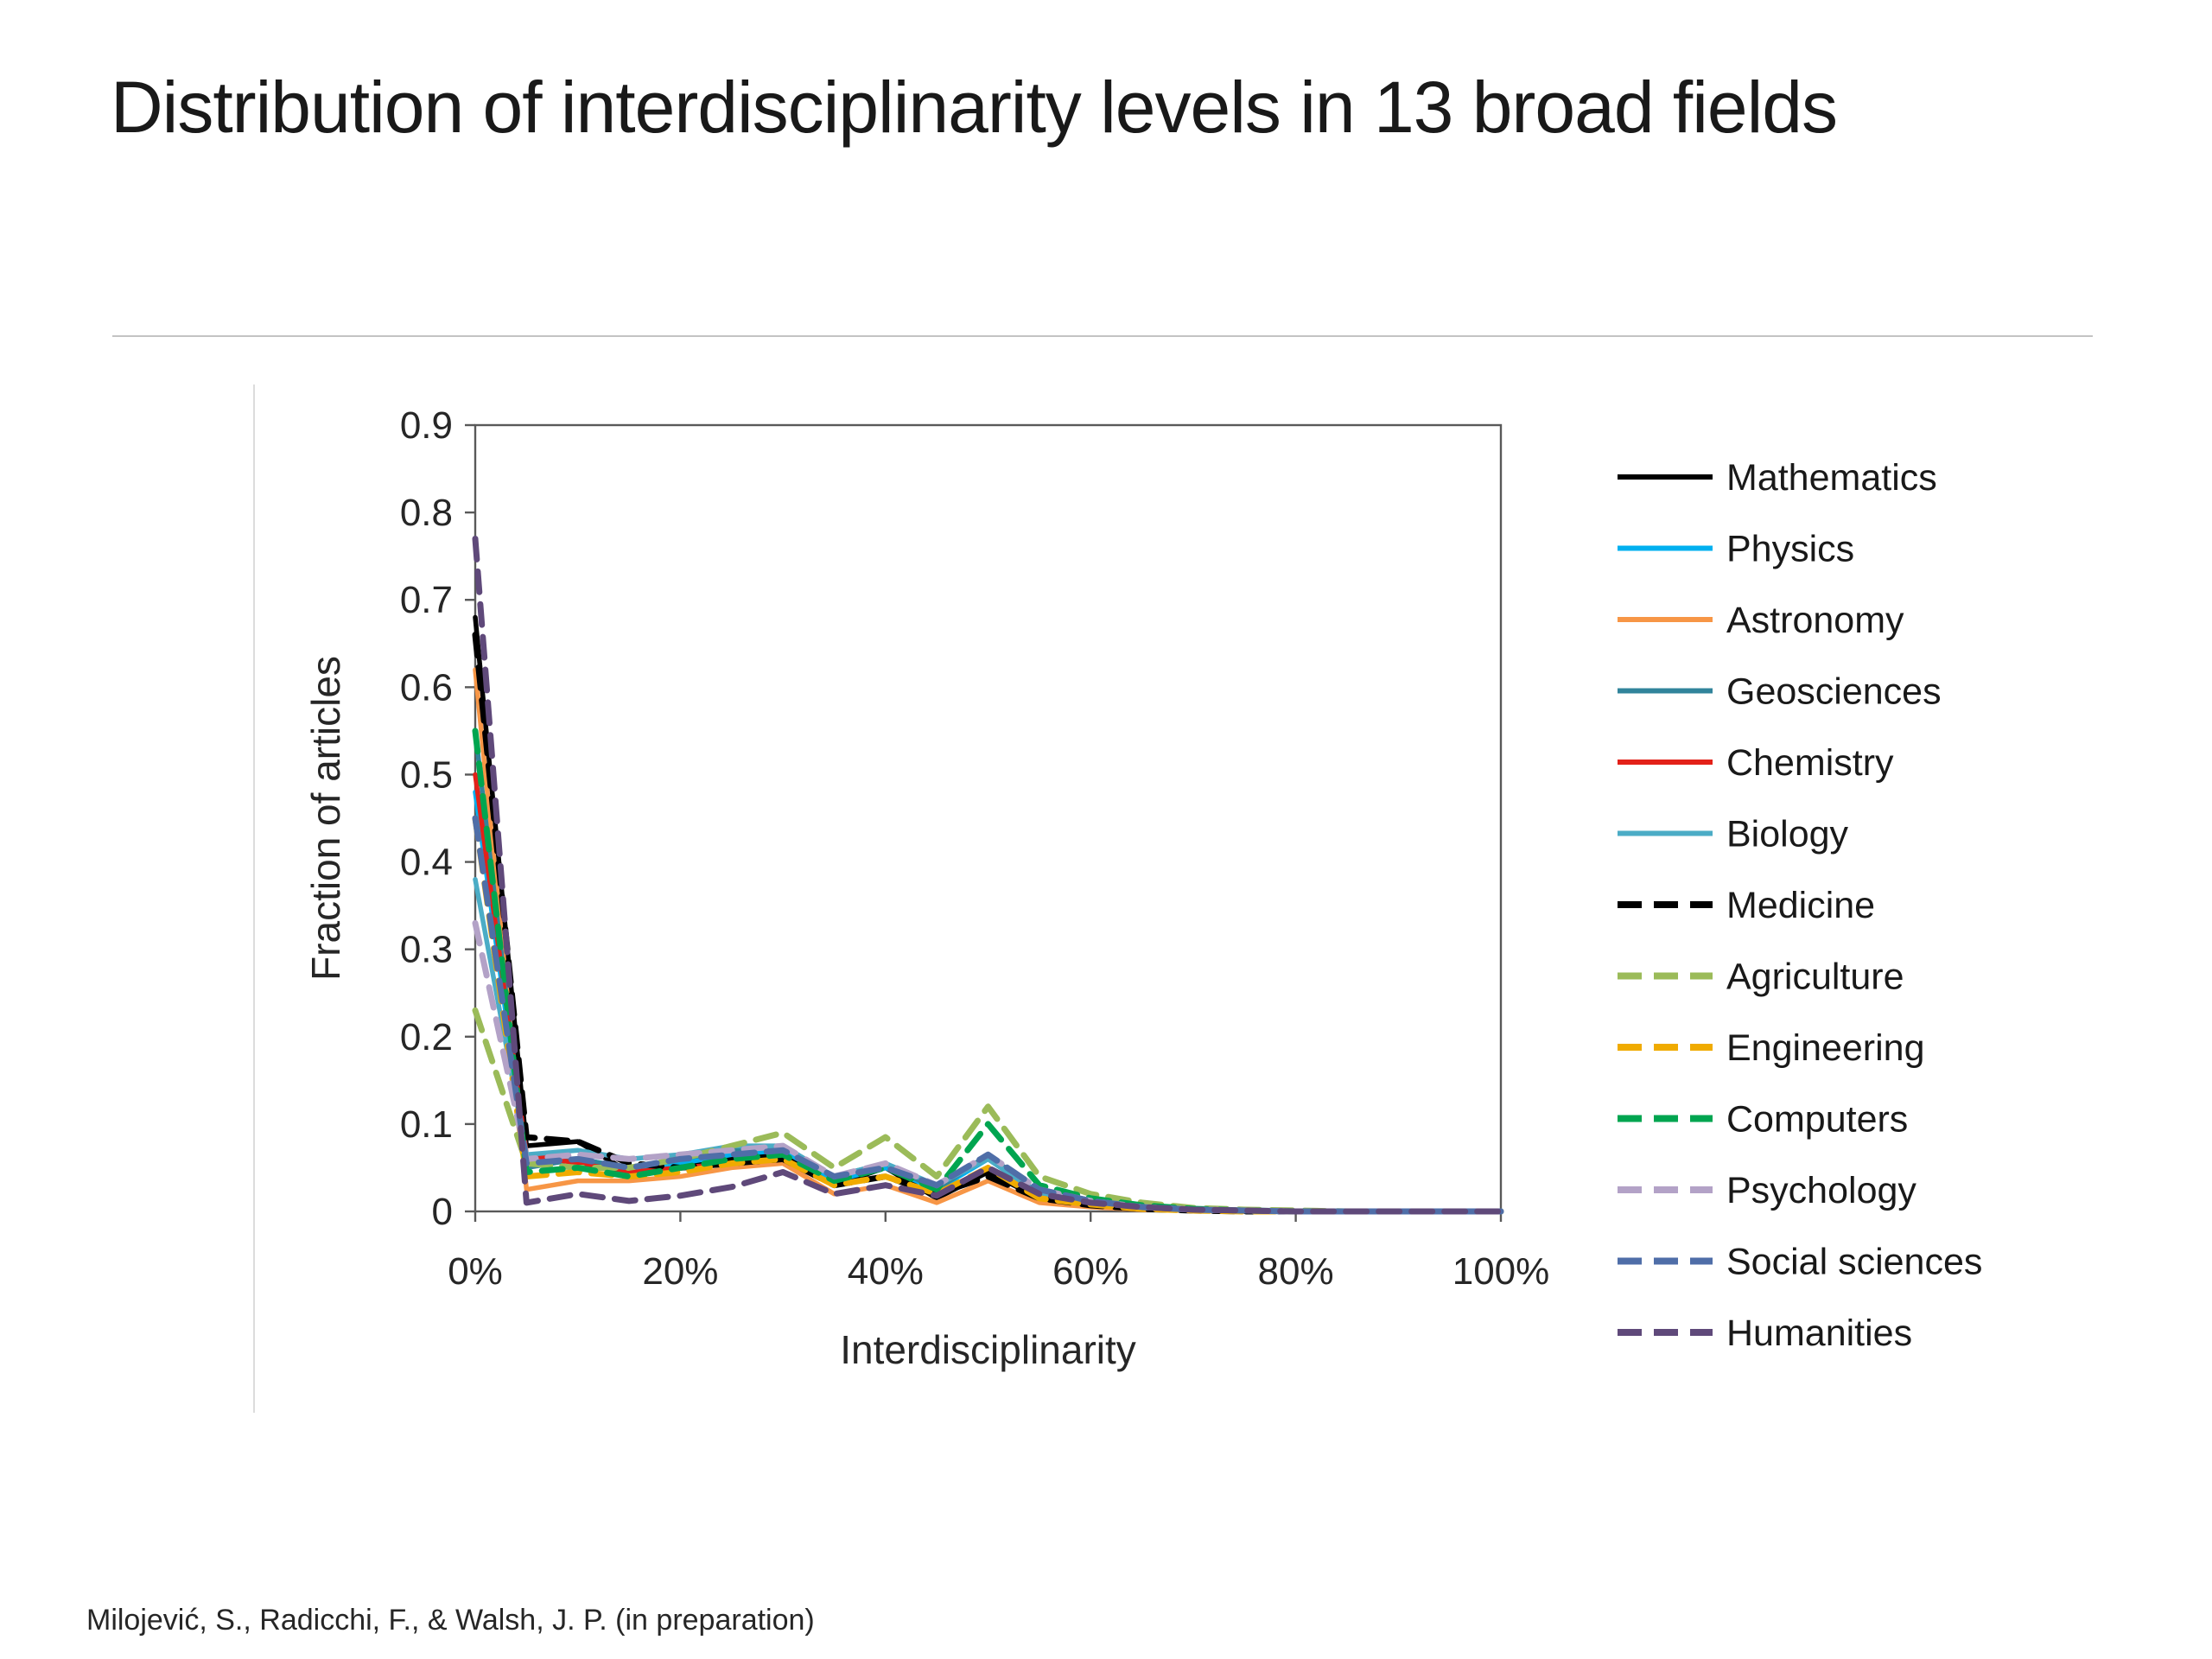  I want to click on y-tick-label: 0.8, so click(426, 513).